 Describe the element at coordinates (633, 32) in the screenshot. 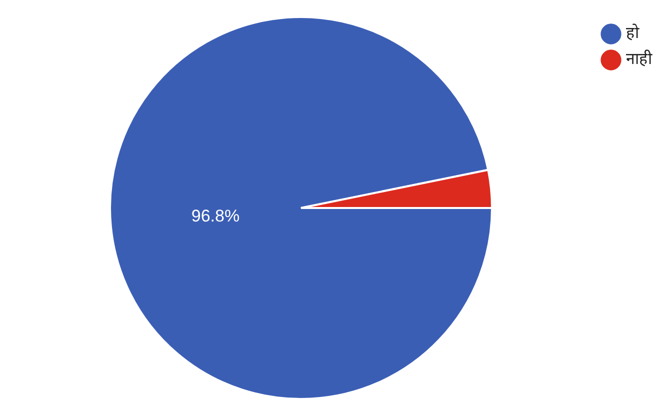

I see `legend-label: हो` at that location.